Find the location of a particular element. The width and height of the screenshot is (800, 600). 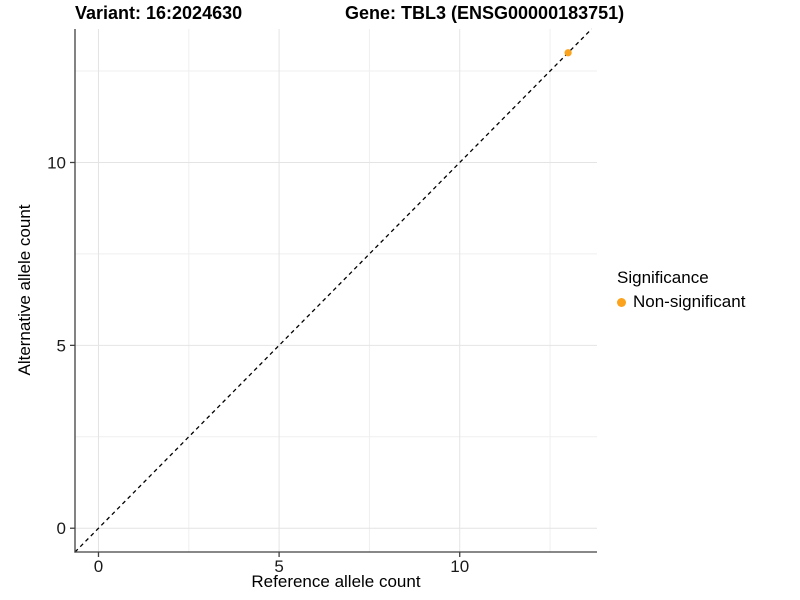

y-tick-label: 0 is located at coordinates (61, 528).